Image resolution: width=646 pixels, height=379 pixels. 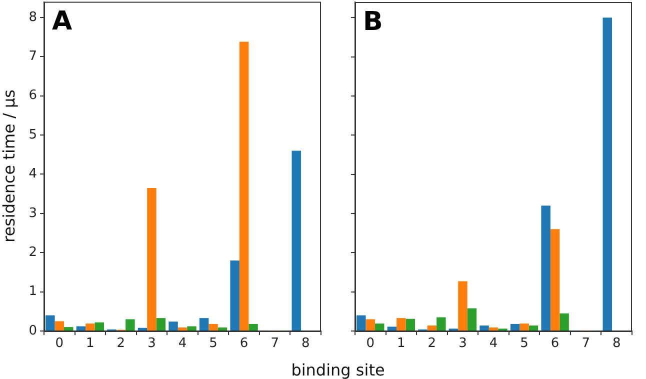 What do you see at coordinates (32, 17) in the screenshot?
I see `y-tick-label: 8` at bounding box center [32, 17].